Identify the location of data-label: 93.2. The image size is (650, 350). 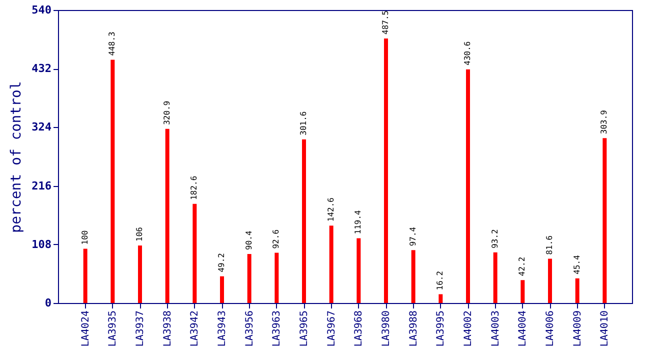
(495, 238).